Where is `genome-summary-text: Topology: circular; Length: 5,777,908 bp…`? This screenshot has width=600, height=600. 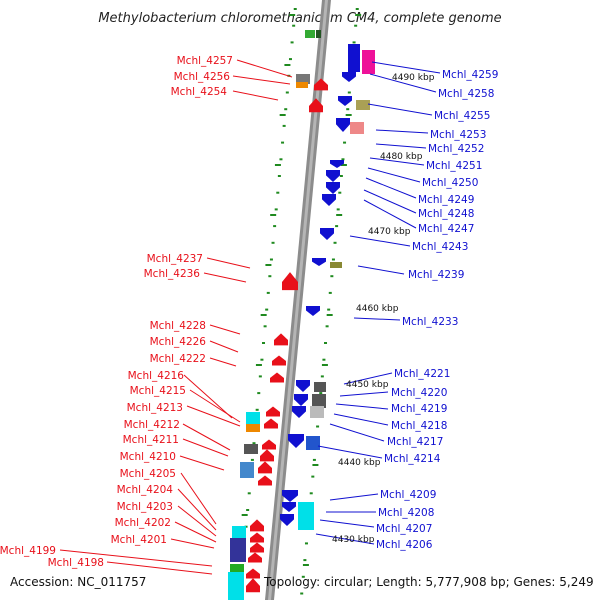 genome-summary-text: Topology: circular; Length: 5,777,908 bp… is located at coordinates (428, 582).